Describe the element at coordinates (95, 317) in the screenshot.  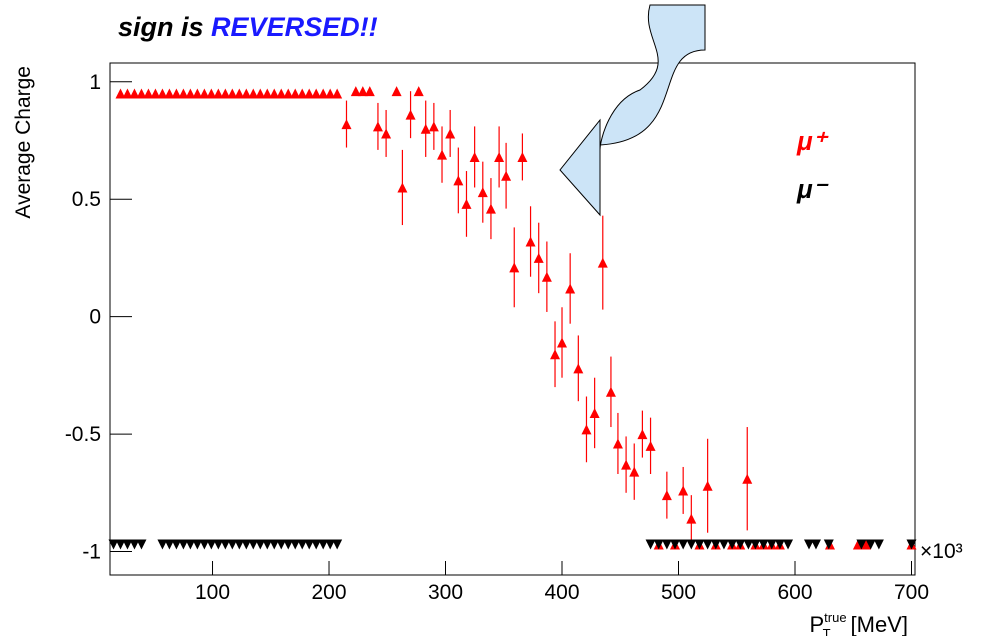
I see `y-tick-label: 0` at that location.